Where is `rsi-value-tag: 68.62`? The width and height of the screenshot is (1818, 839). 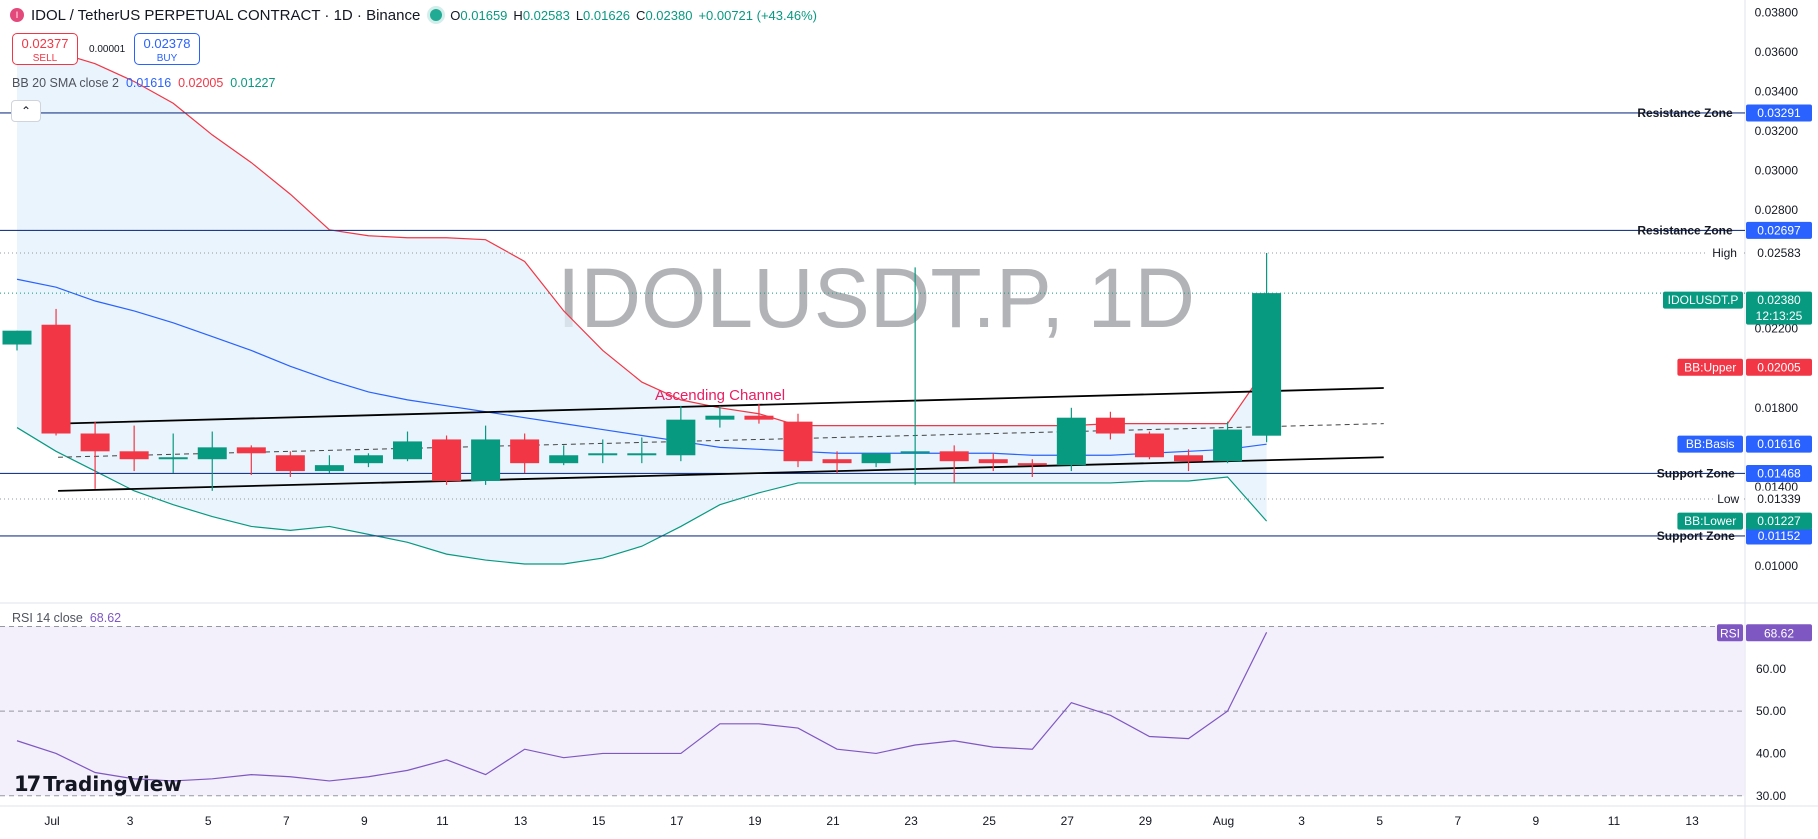
rsi-value-tag: 68.62 is located at coordinates (1779, 633).